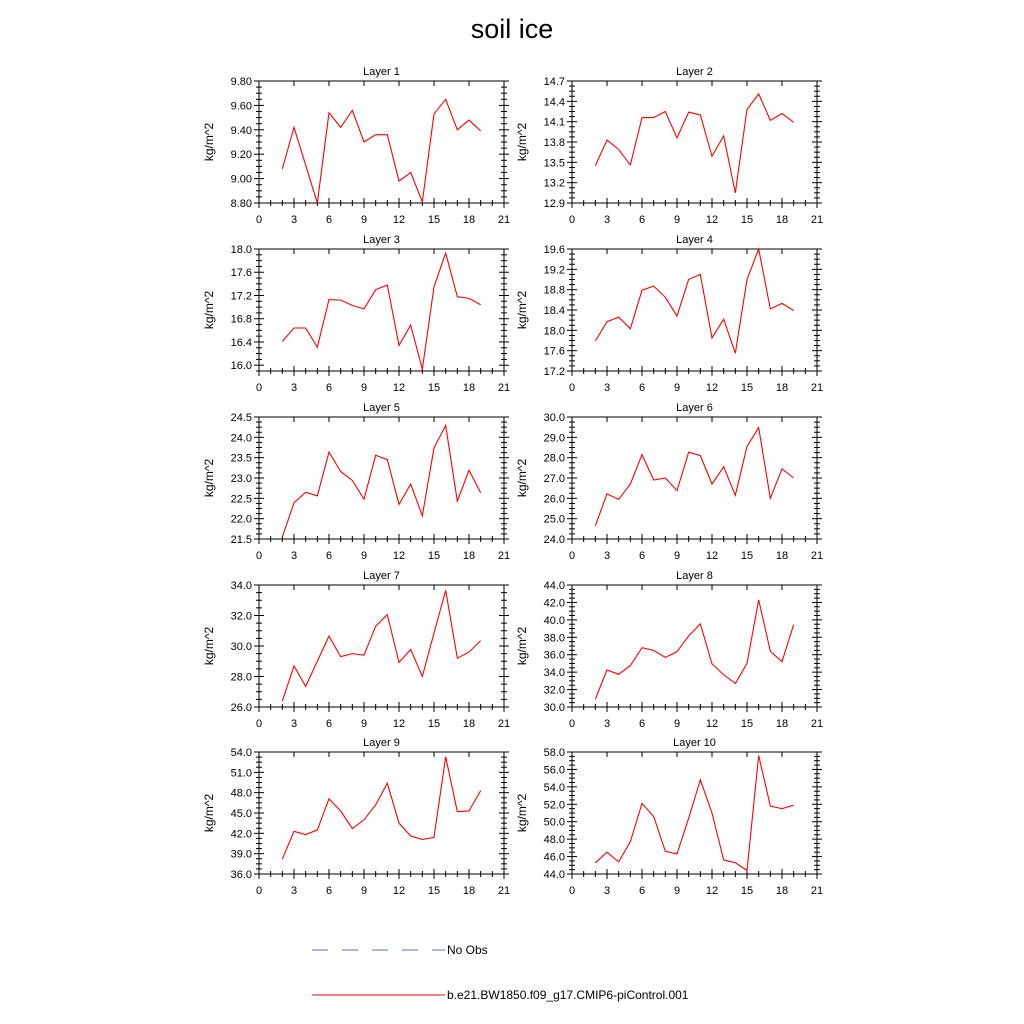 The image size is (1024, 1024). I want to click on panel-title: Layer 7, so click(381, 576).